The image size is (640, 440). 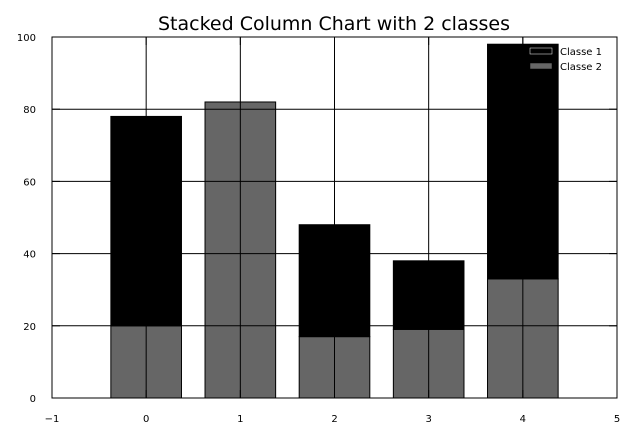 I want to click on y-tick-label: 20, so click(x=29, y=327).